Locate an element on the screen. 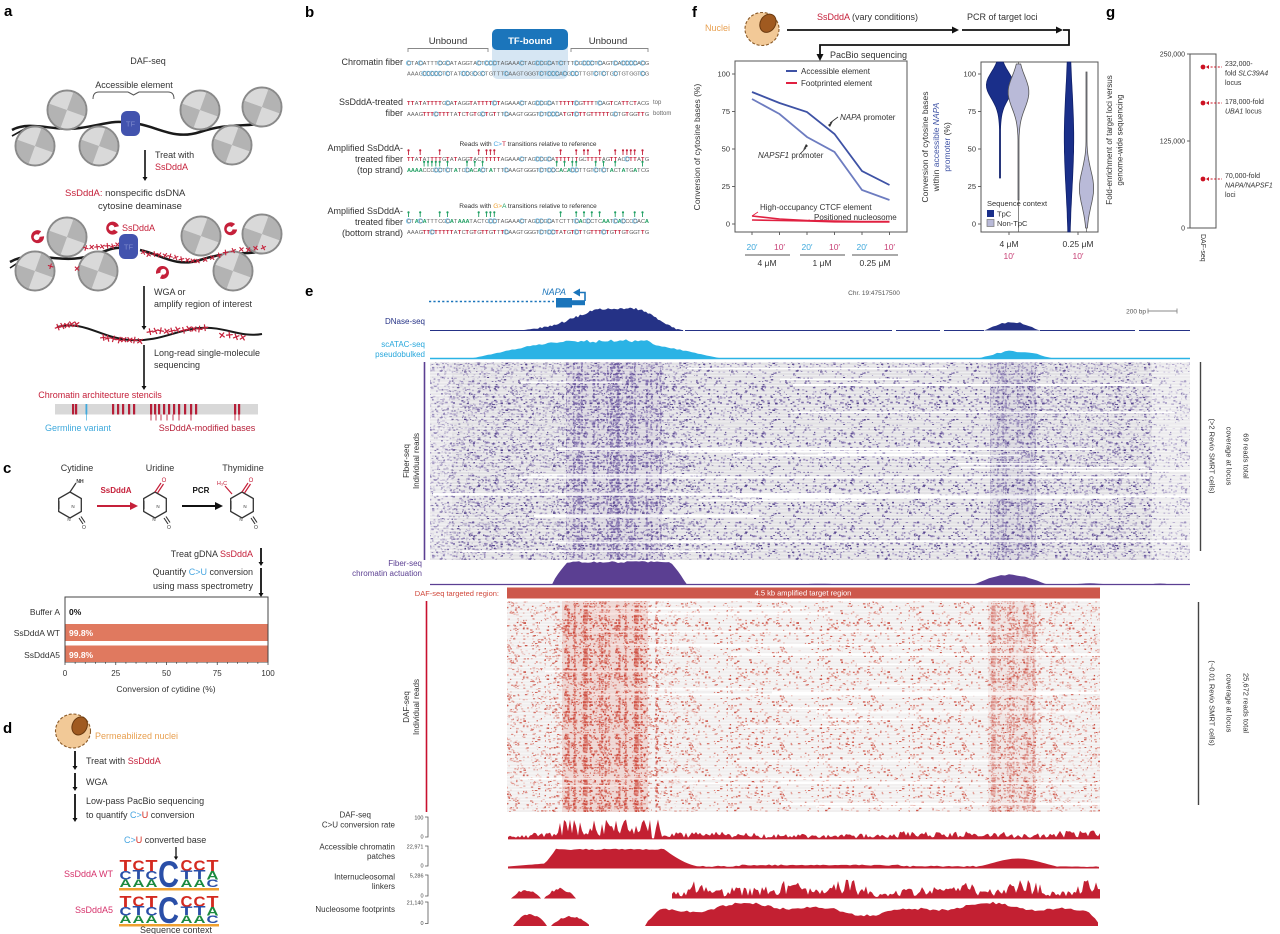 The height and width of the screenshot is (934, 1280). svg-text: 99.8% is located at coordinates (81, 633).